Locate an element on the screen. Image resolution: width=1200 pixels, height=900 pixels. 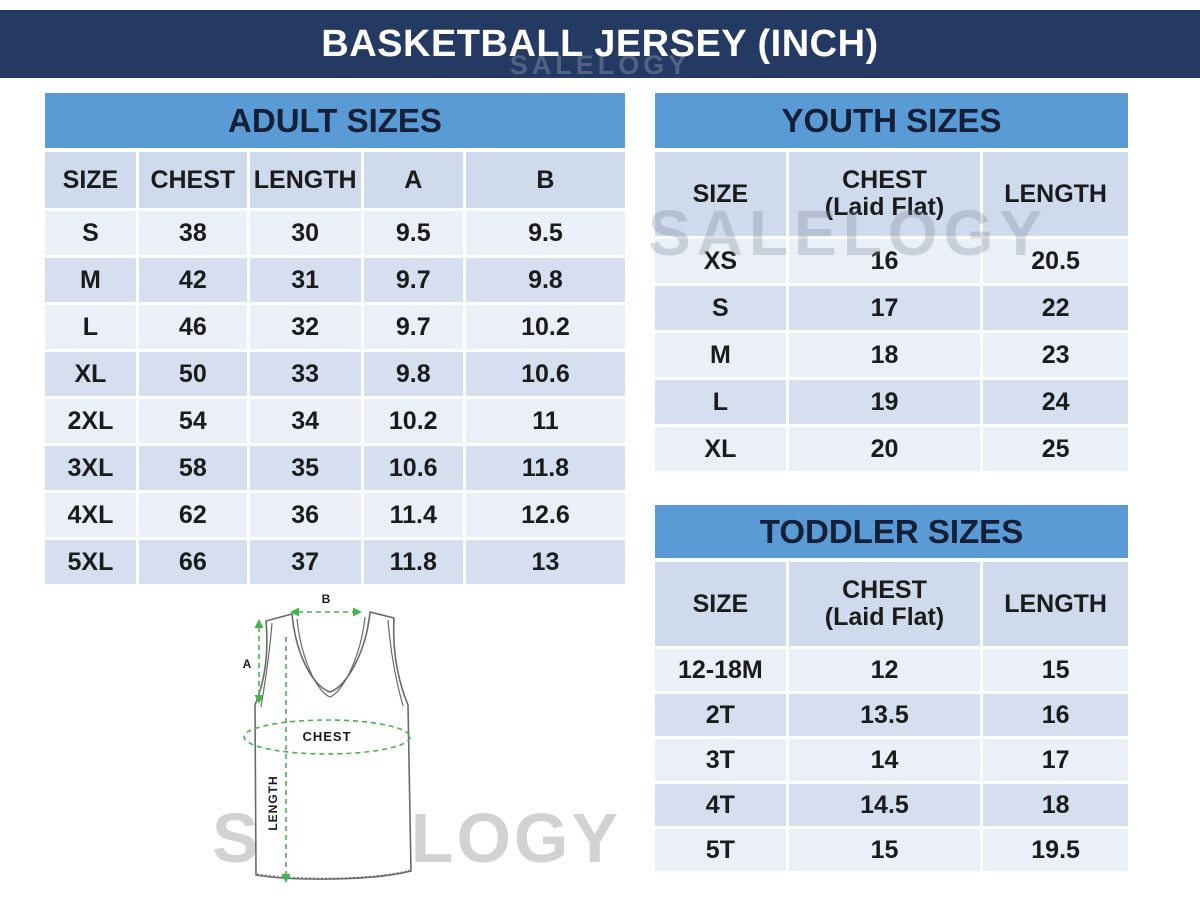
measurement-marks is located at coordinates (327, 743).